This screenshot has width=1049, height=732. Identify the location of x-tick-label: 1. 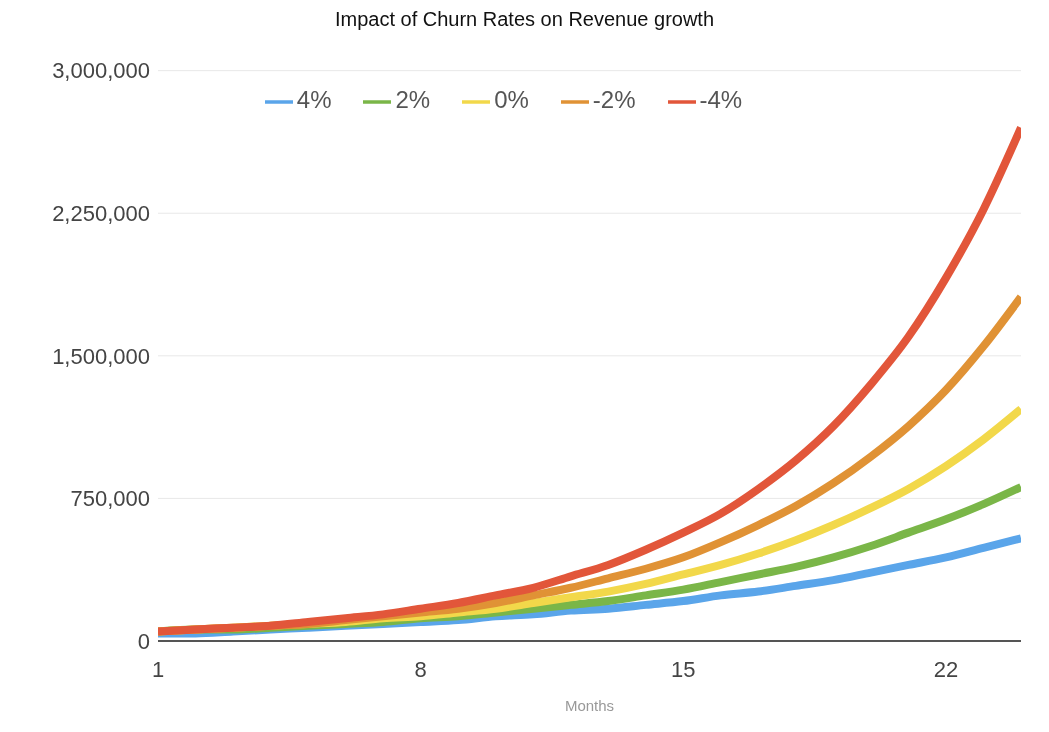
(158, 669).